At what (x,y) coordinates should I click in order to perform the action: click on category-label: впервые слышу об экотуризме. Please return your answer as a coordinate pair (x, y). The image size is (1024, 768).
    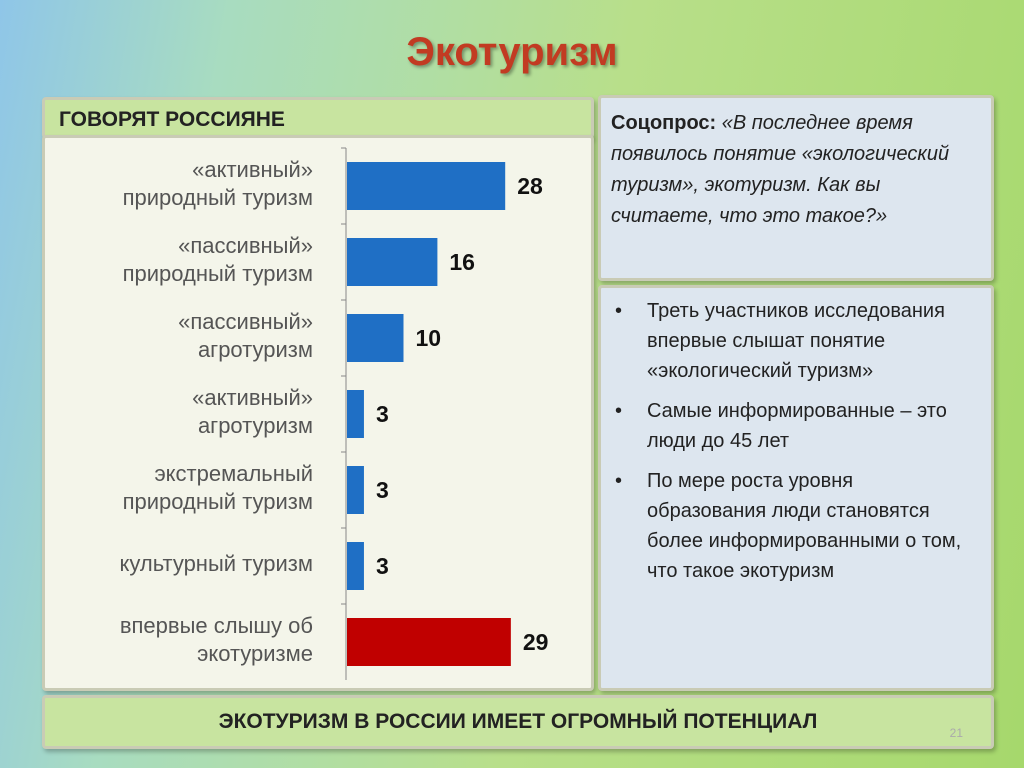
    Looking at the image, I should click on (216, 639).